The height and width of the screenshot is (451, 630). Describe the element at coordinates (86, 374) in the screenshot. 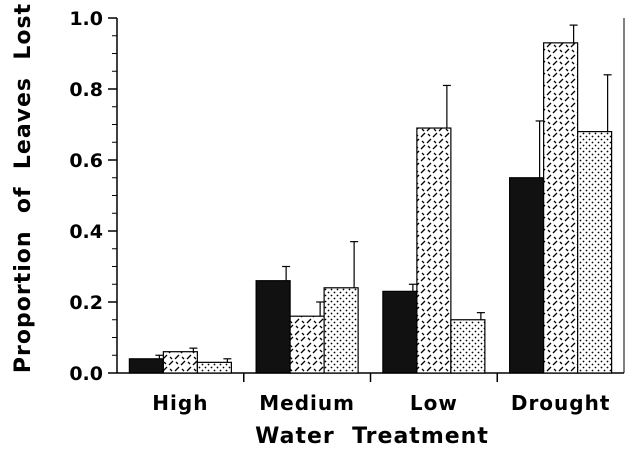

I see `y-tick-label: 0.0` at that location.